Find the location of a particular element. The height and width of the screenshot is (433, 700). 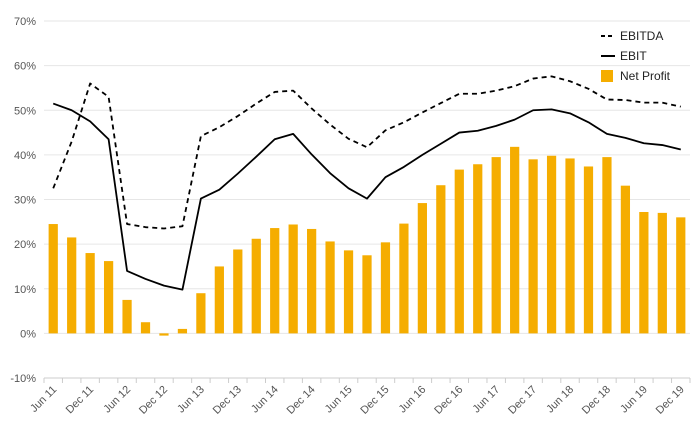

y-tick-label: 30% is located at coordinates (25, 201).